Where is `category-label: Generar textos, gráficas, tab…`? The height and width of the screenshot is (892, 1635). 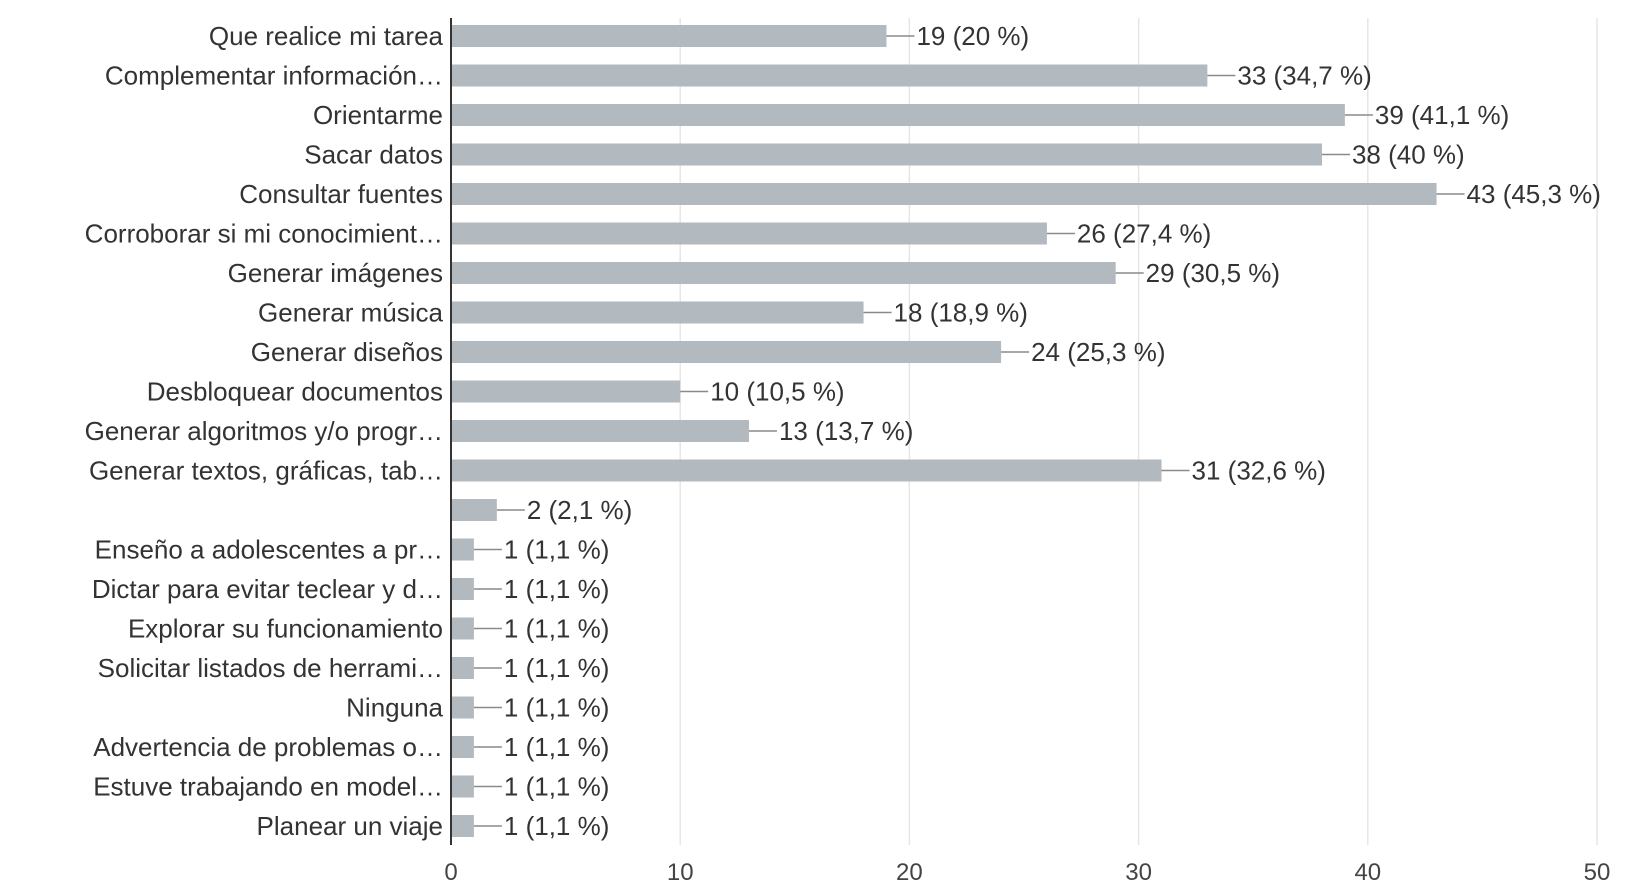 category-label: Generar textos, gráficas, tab… is located at coordinates (266, 471).